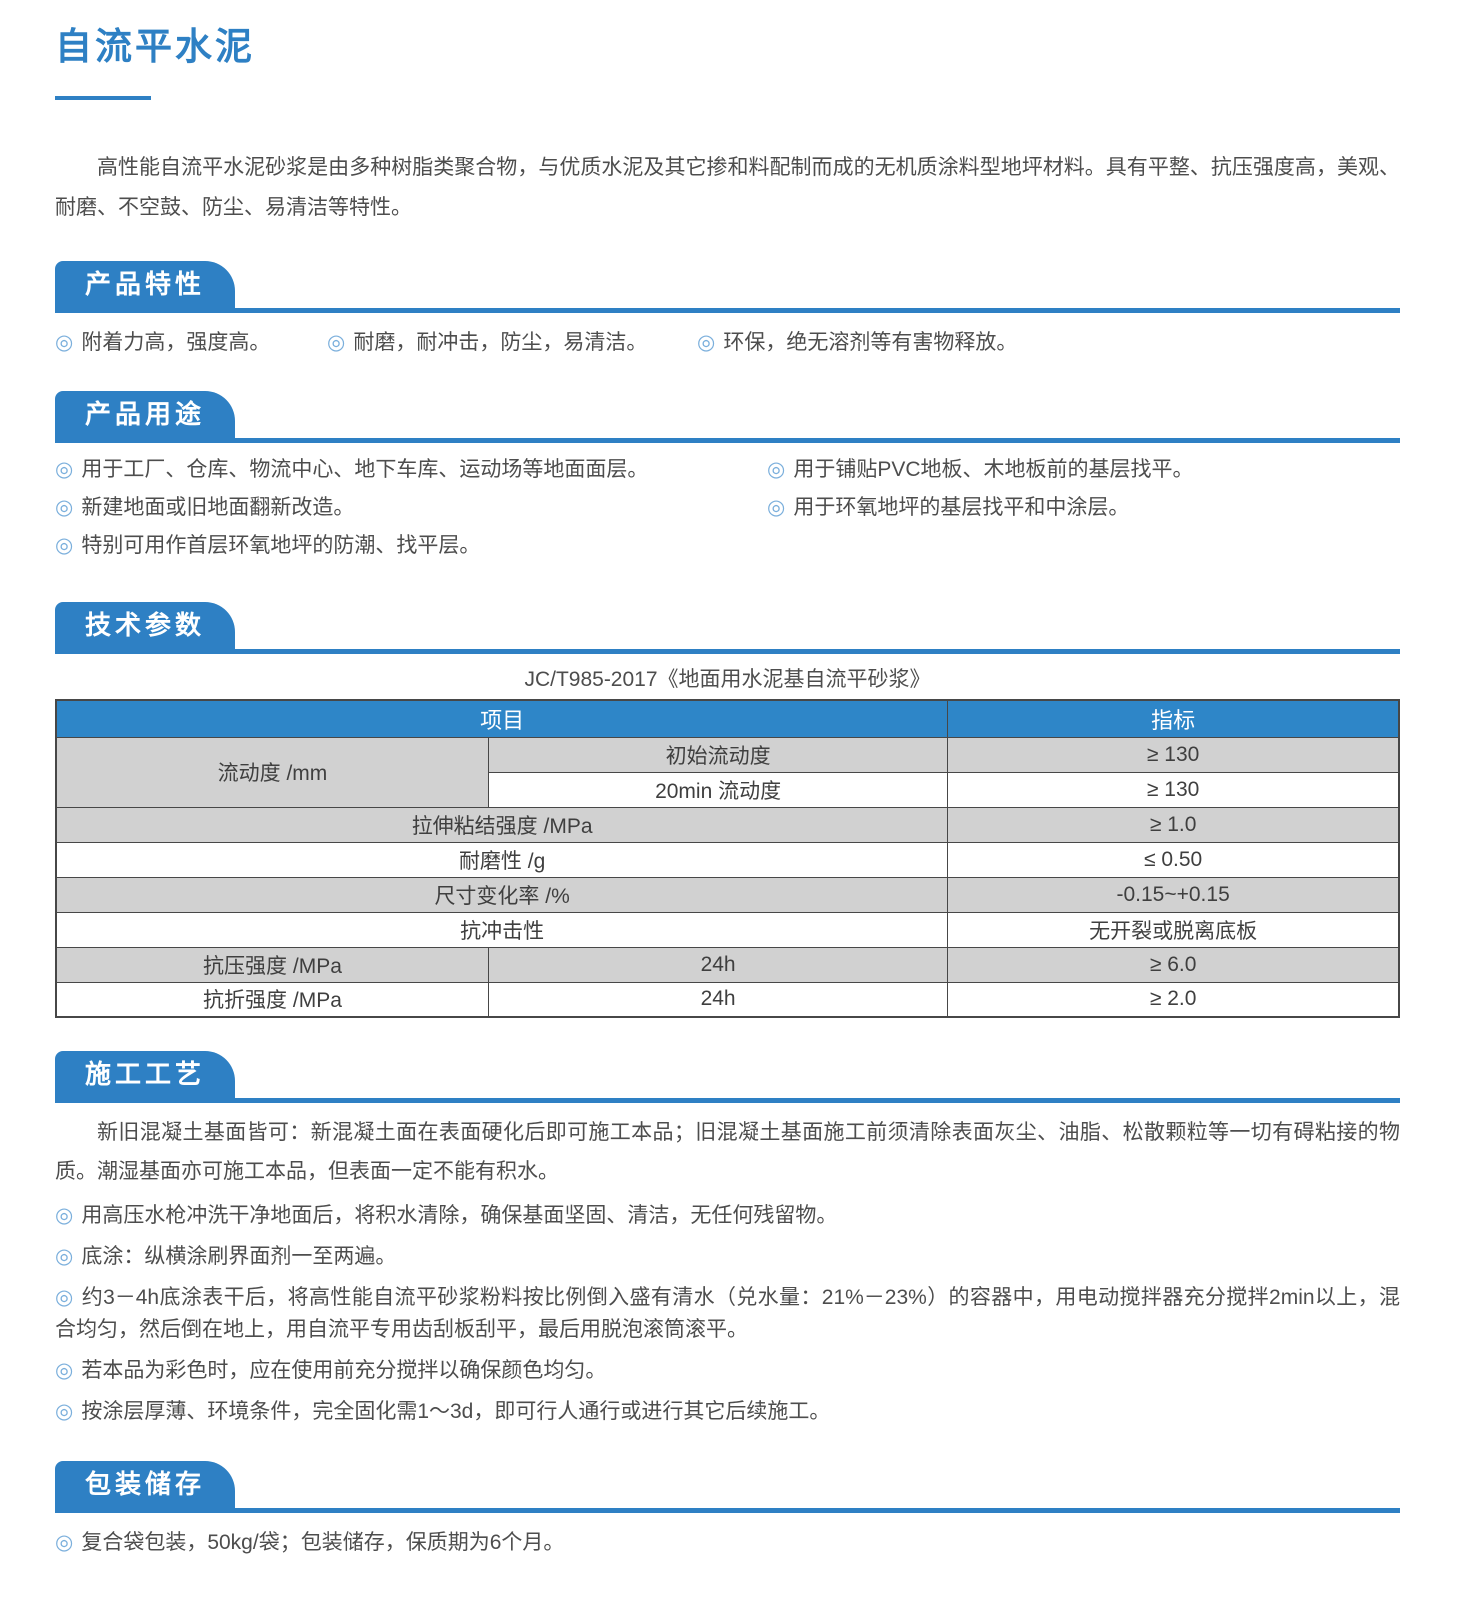  Describe the element at coordinates (145, 1074) in the screenshot. I see `section-heading-tab: 施工工艺` at that location.